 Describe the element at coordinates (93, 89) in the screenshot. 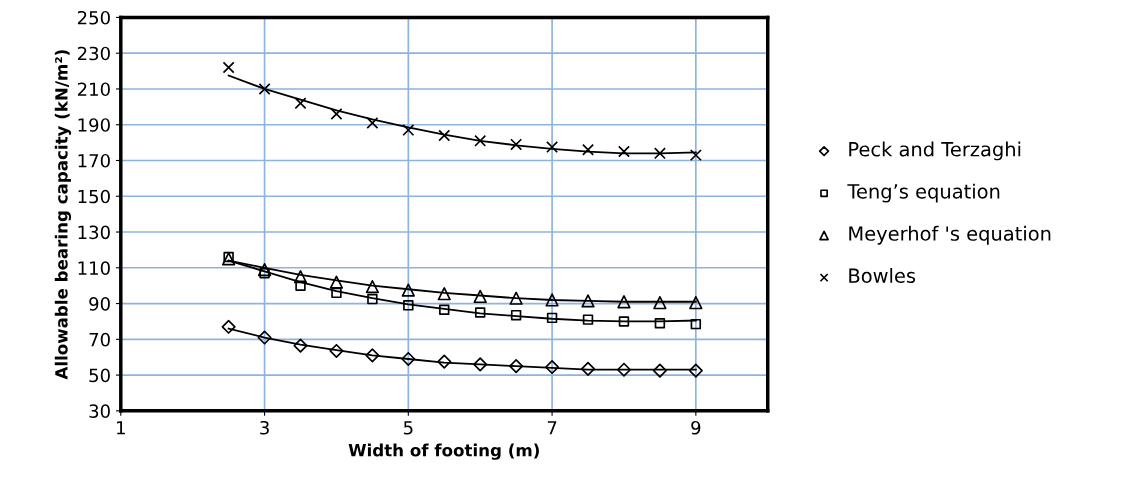

I see `y-tick-label: 210` at that location.